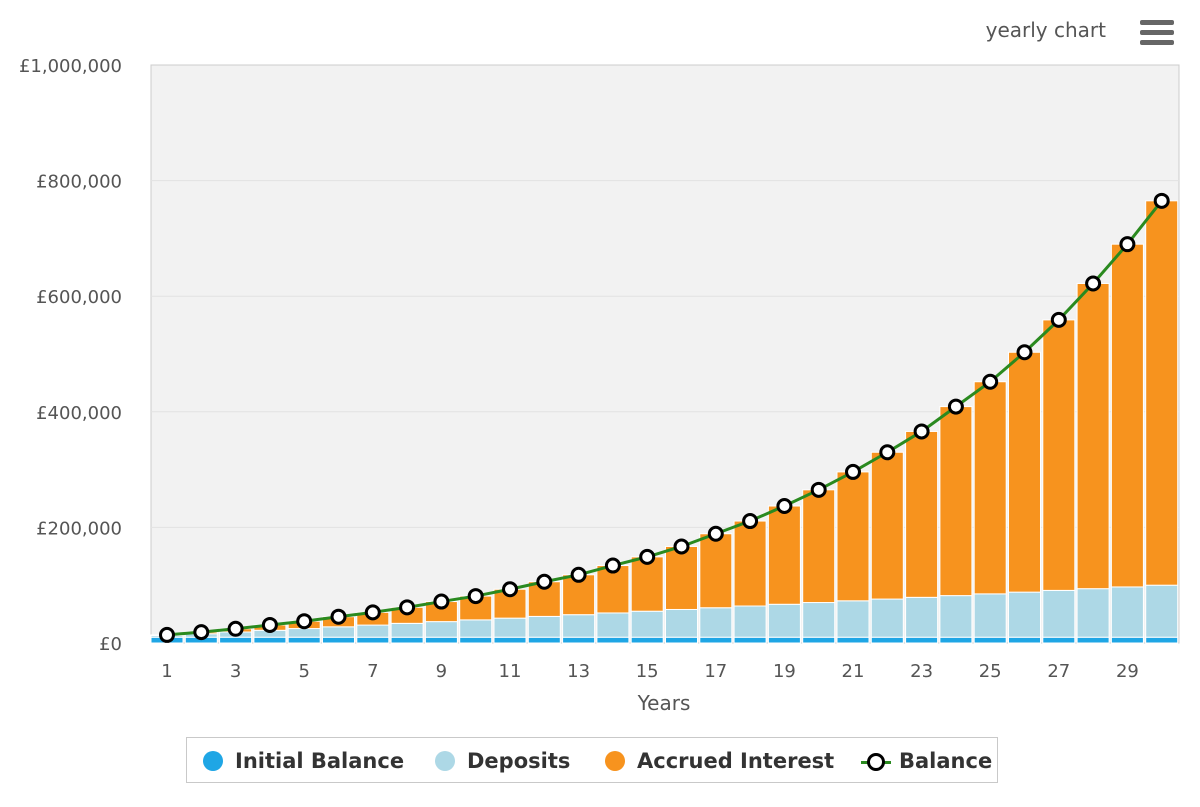 The height and width of the screenshot is (807, 1200). Describe the element at coordinates (719, 761) in the screenshot. I see `legend-item-accrued-interest: Accrued Interest` at that location.